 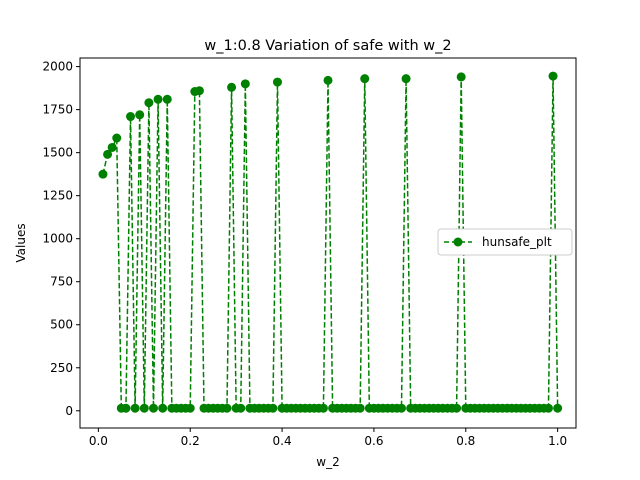 What do you see at coordinates (327, 46) in the screenshot?
I see `chart-title: w_1:0.8 Variation of safe with w_2` at bounding box center [327, 46].